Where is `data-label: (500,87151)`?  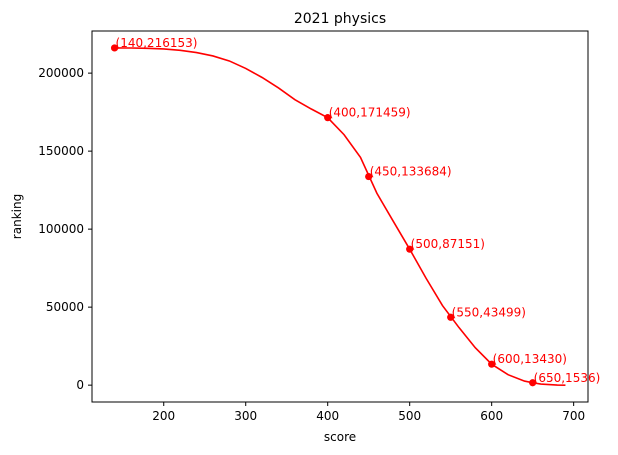 data-label: (500,87151) is located at coordinates (448, 244).